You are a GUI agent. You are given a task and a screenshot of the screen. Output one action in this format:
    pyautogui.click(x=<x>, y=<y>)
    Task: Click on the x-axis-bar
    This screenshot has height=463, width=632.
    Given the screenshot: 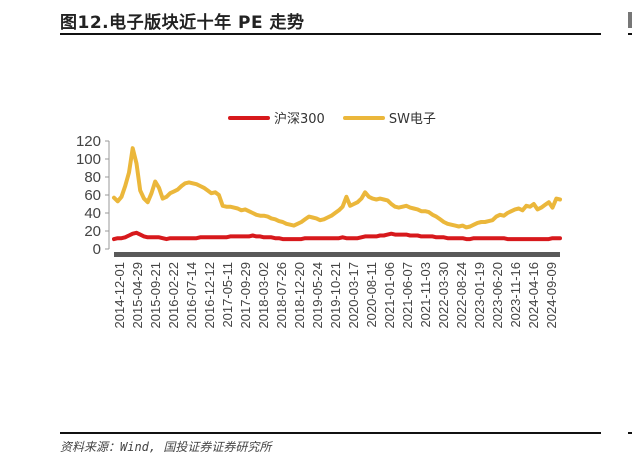 What is the action you would take?
    pyautogui.click(x=337, y=254)
    